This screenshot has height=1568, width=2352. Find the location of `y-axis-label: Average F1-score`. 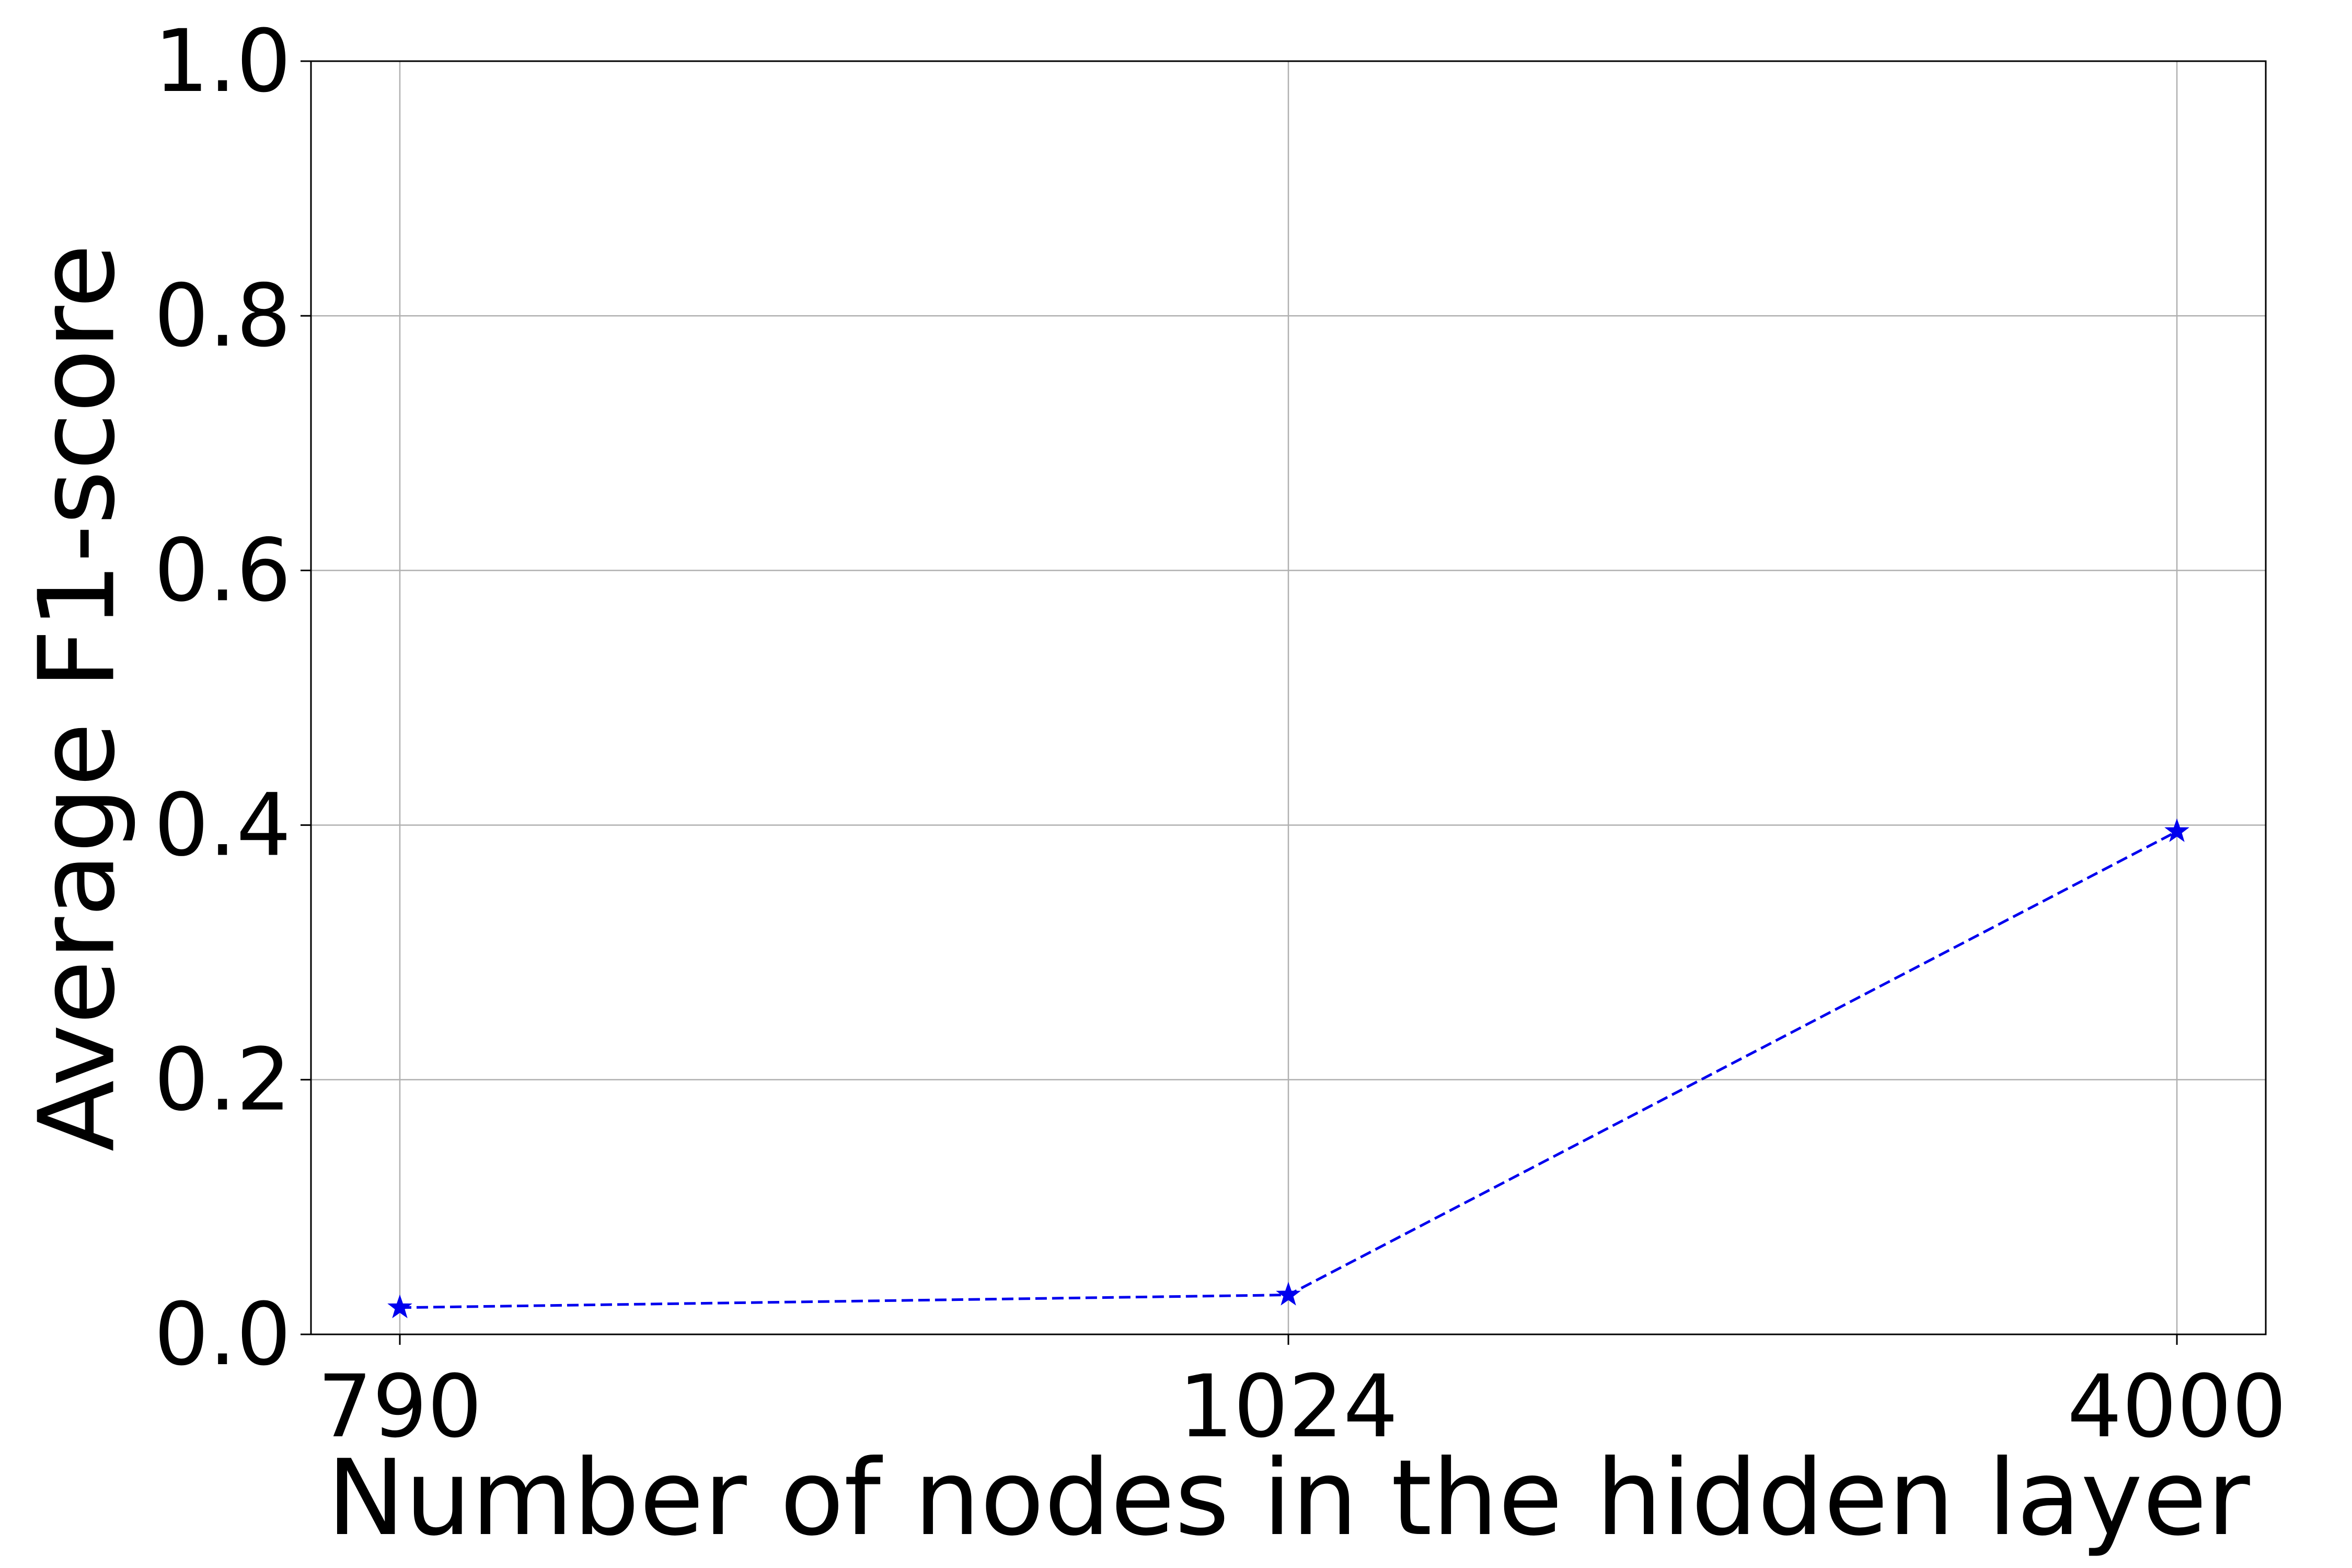

y-axis-label: Average F1-score is located at coordinates (78, 698).